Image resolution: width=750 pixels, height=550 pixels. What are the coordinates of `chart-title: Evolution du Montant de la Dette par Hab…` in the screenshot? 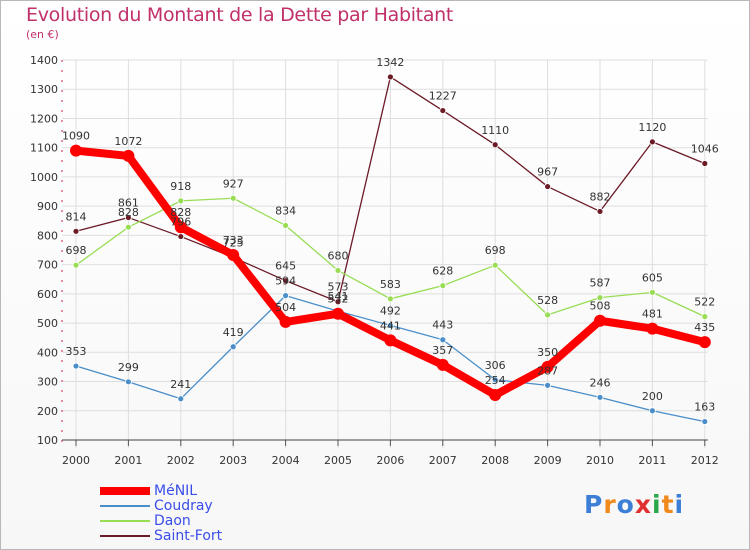 It's located at (240, 15).